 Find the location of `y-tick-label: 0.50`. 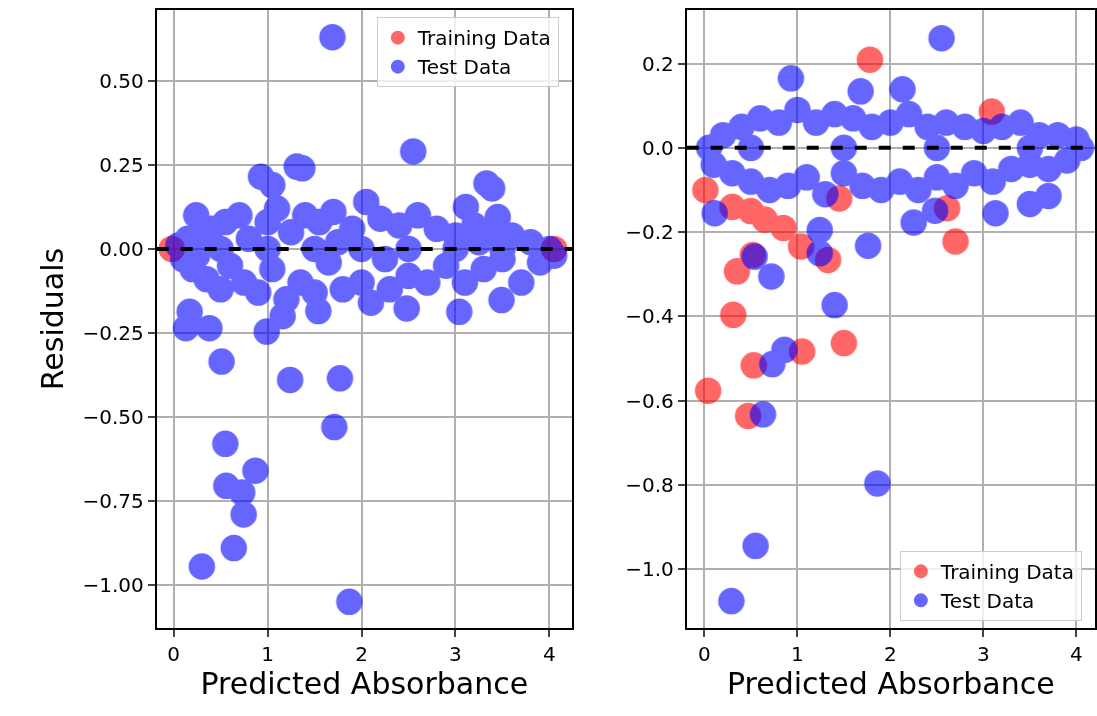

y-tick-label: 0.50 is located at coordinates (121, 80).